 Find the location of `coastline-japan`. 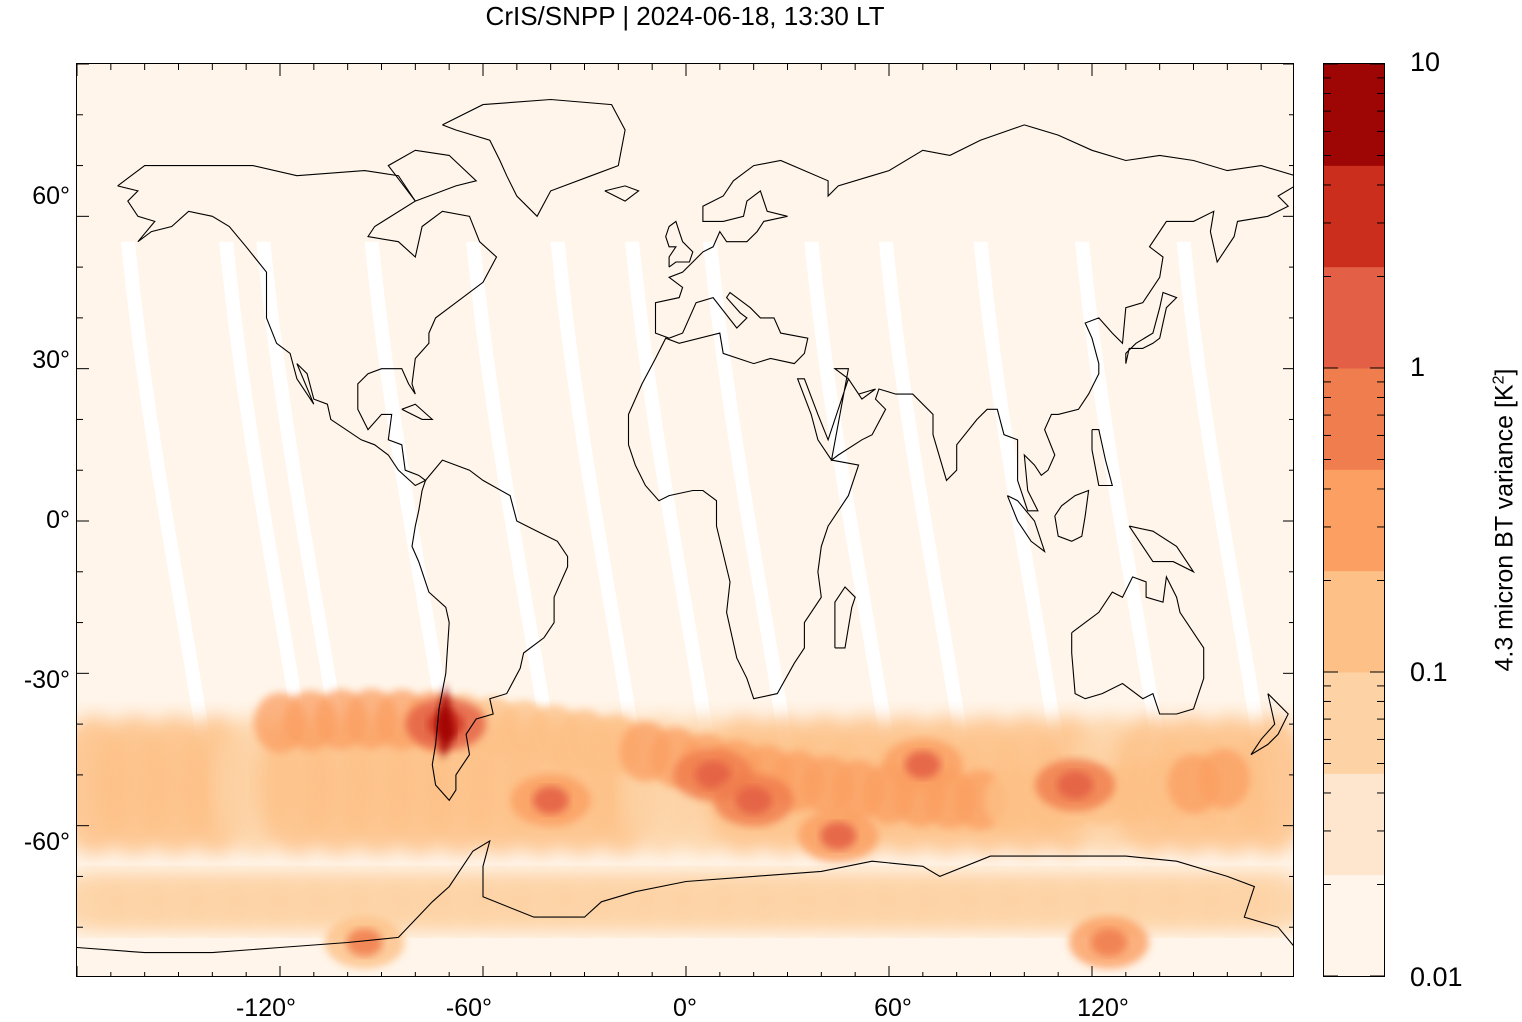

coastline-japan is located at coordinates (1151, 327).